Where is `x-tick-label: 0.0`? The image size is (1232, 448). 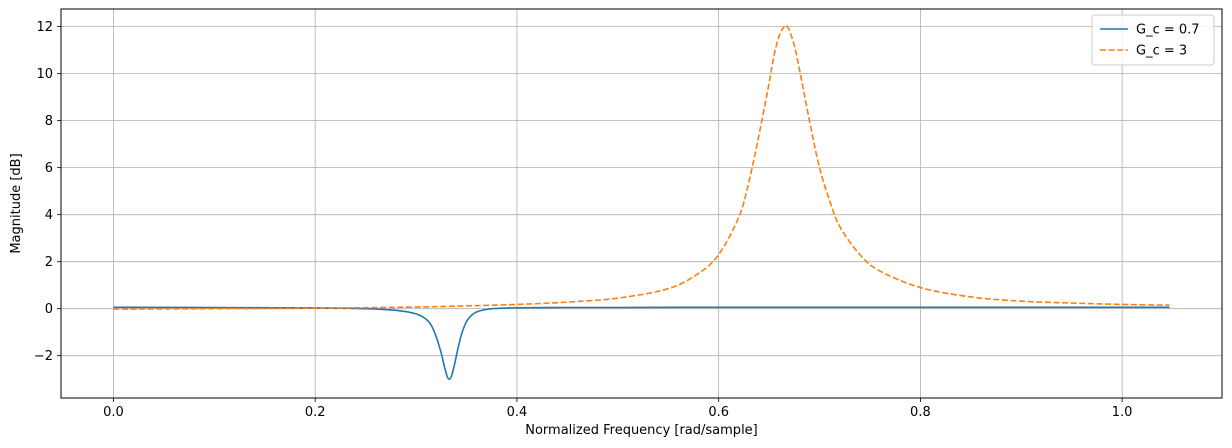
x-tick-label: 0.0 is located at coordinates (113, 412).